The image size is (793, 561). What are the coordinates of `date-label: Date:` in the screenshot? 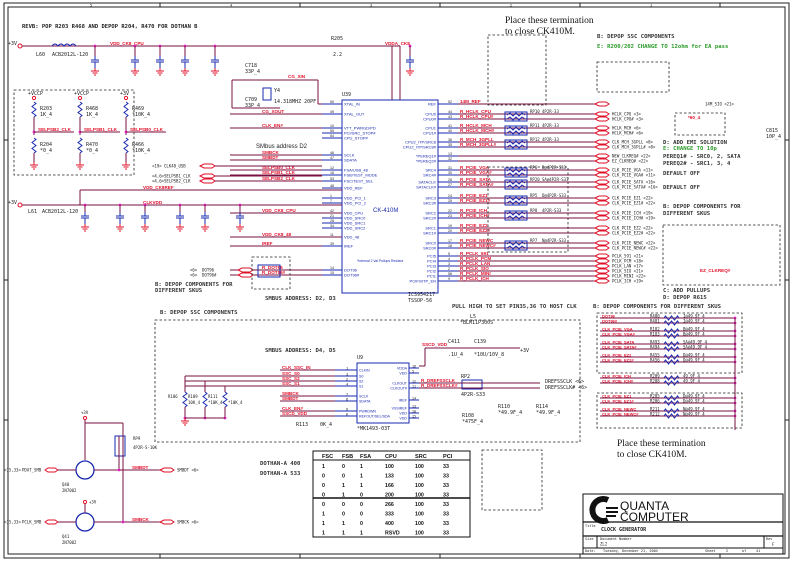 It's located at (590, 551).